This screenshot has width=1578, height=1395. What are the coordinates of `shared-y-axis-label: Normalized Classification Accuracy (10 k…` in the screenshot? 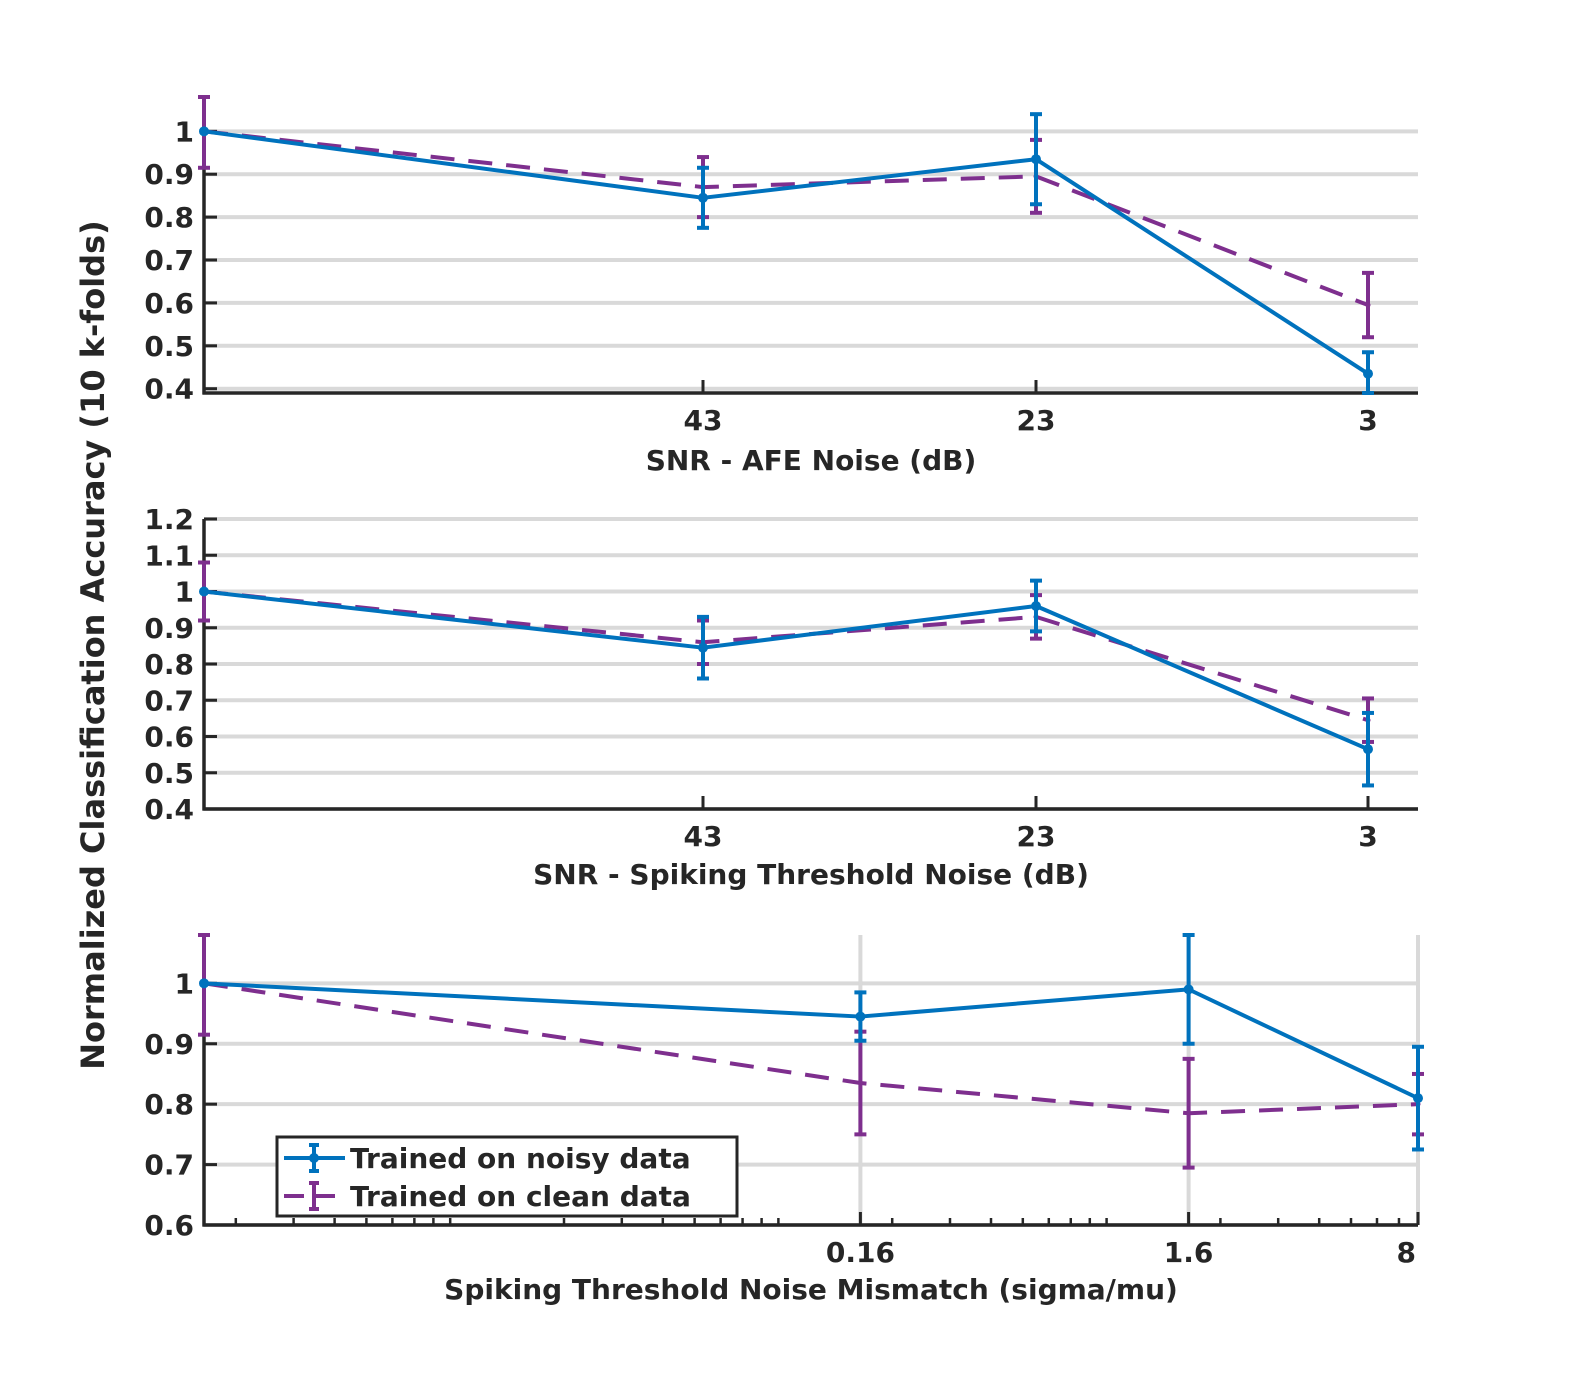 It's located at (93, 645).